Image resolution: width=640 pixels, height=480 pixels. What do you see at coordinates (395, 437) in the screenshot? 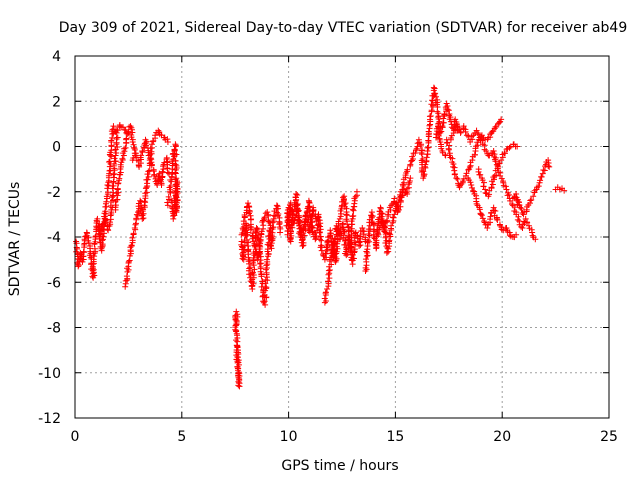
I see `x-tick-label: 15` at bounding box center [395, 437].